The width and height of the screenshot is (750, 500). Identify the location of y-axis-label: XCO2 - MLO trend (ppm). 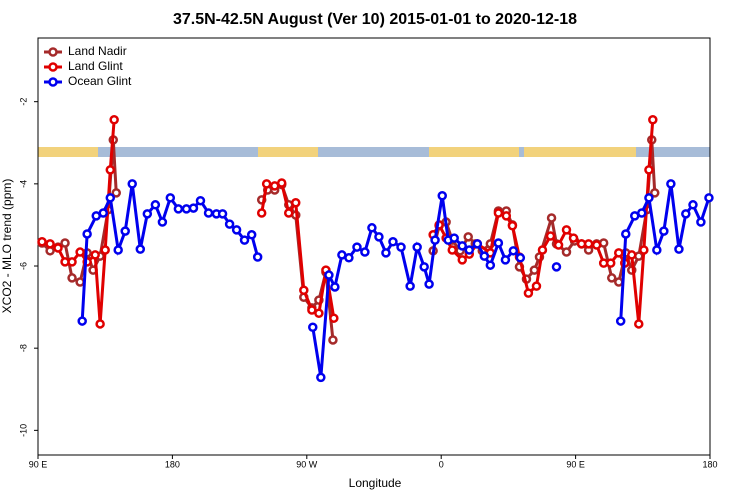
(7, 246).